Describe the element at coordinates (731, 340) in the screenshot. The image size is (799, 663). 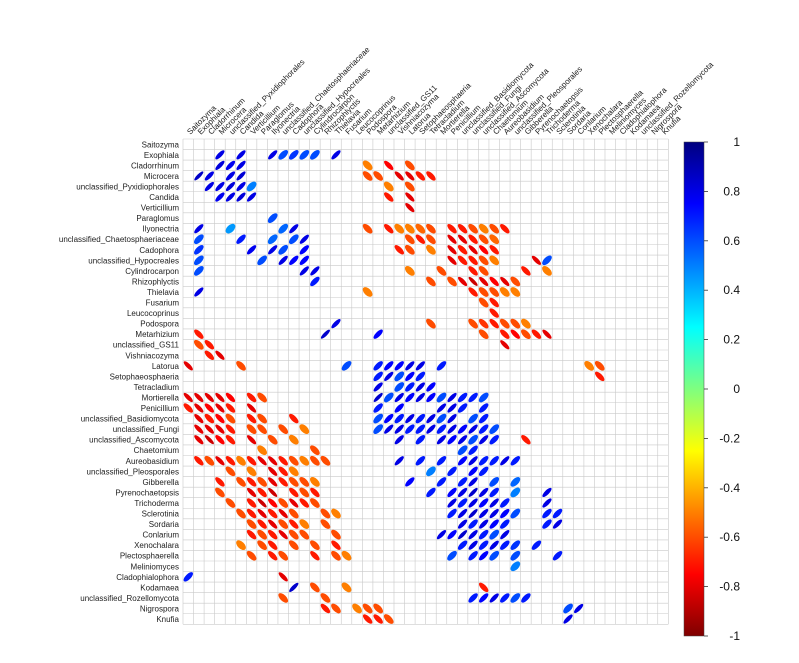
I see `colorbar-tick-label: 0.2` at that location.